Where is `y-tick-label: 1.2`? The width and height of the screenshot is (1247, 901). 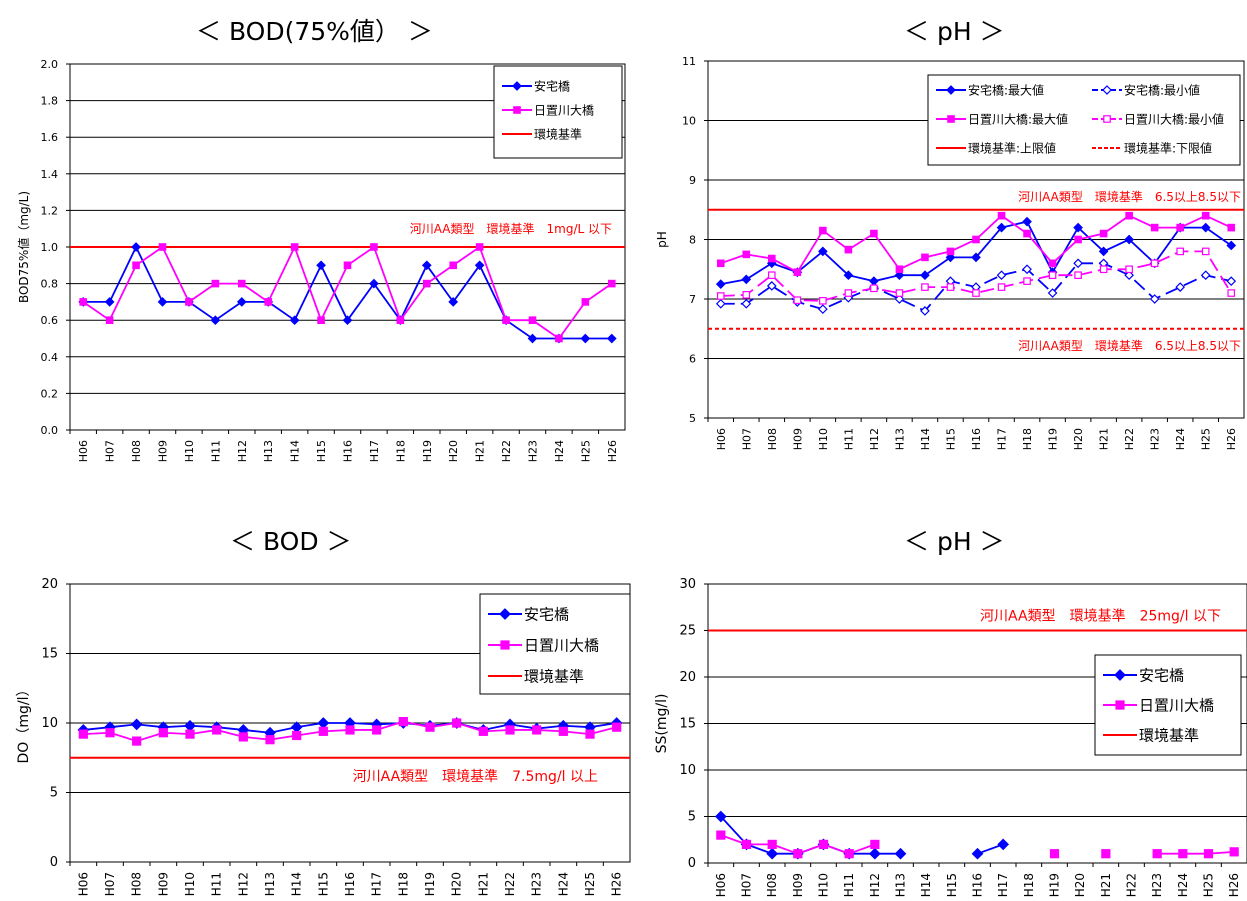 y-tick-label: 1.2 is located at coordinates (50, 210).